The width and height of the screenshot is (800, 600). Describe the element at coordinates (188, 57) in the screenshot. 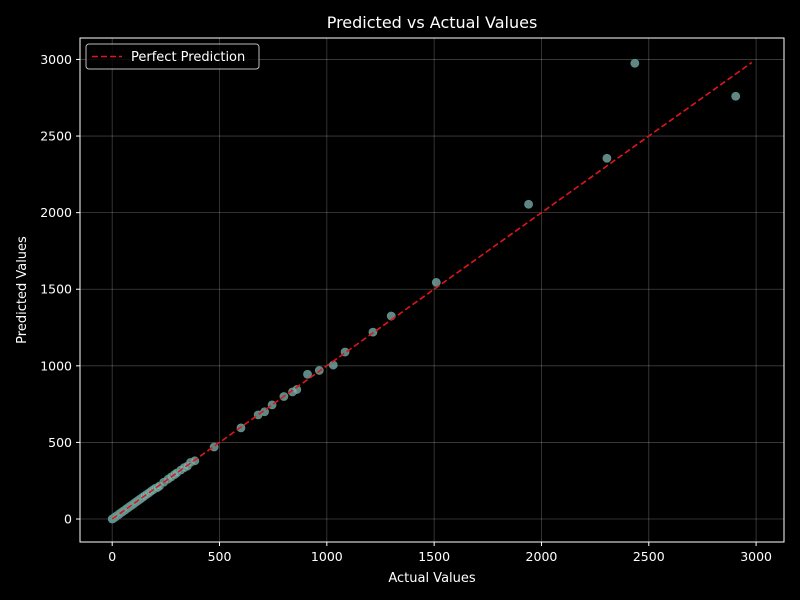

I see `legend-label: Perfect Prediction` at that location.